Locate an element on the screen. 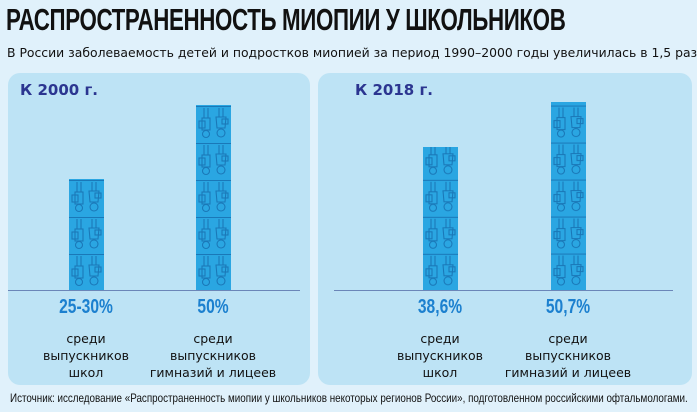 The height and width of the screenshot is (412, 697). value-label: 38,6% is located at coordinates (440, 307).